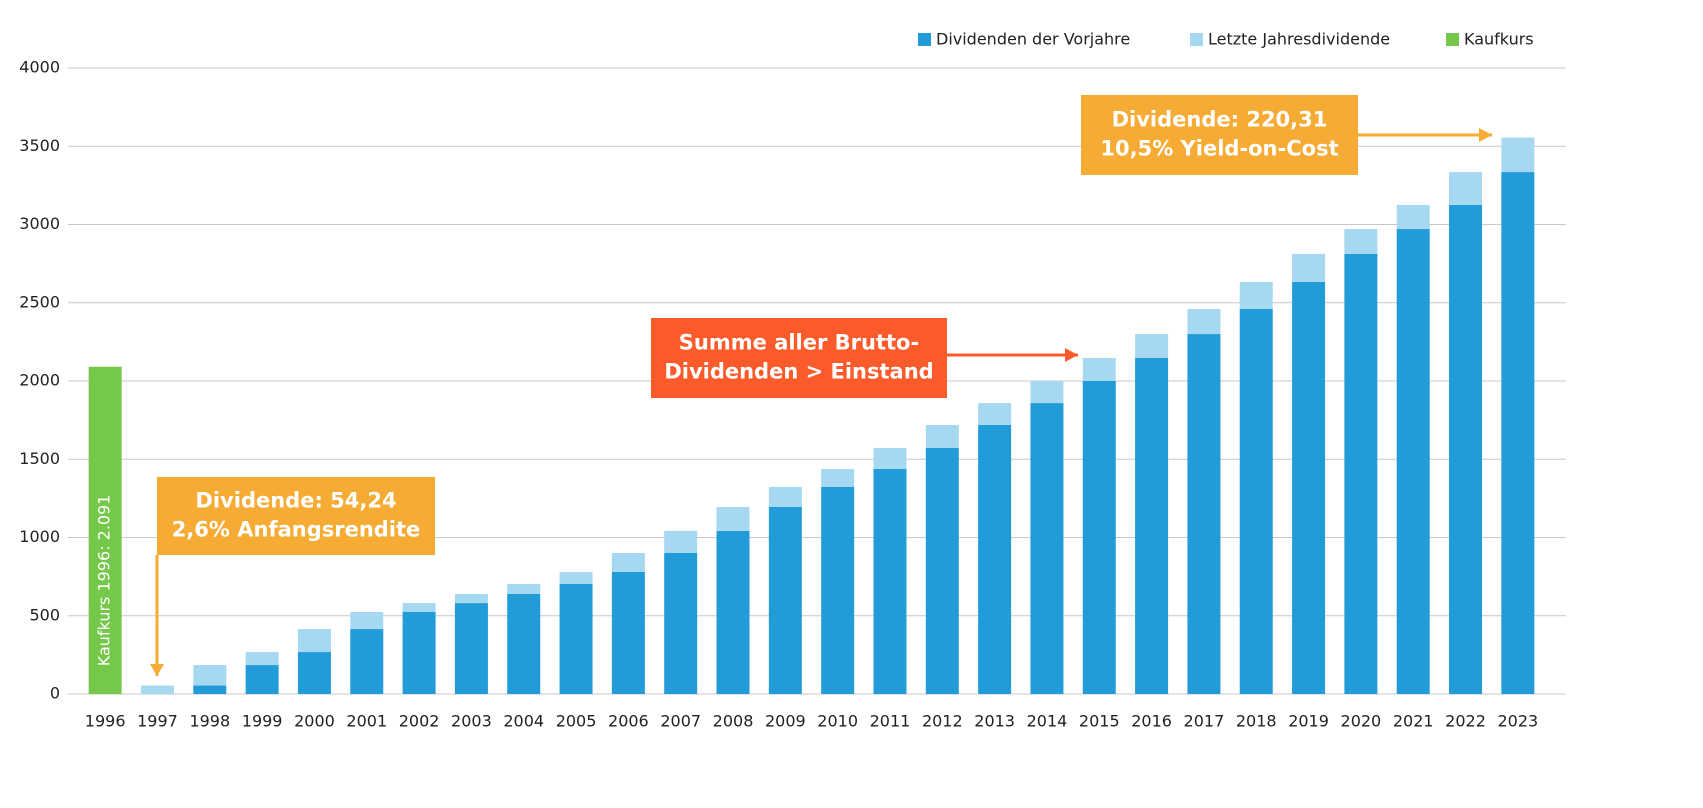 The width and height of the screenshot is (1703, 808). What do you see at coordinates (1299, 39) in the screenshot?
I see `legend-label: Letzte Jahresdividende` at bounding box center [1299, 39].